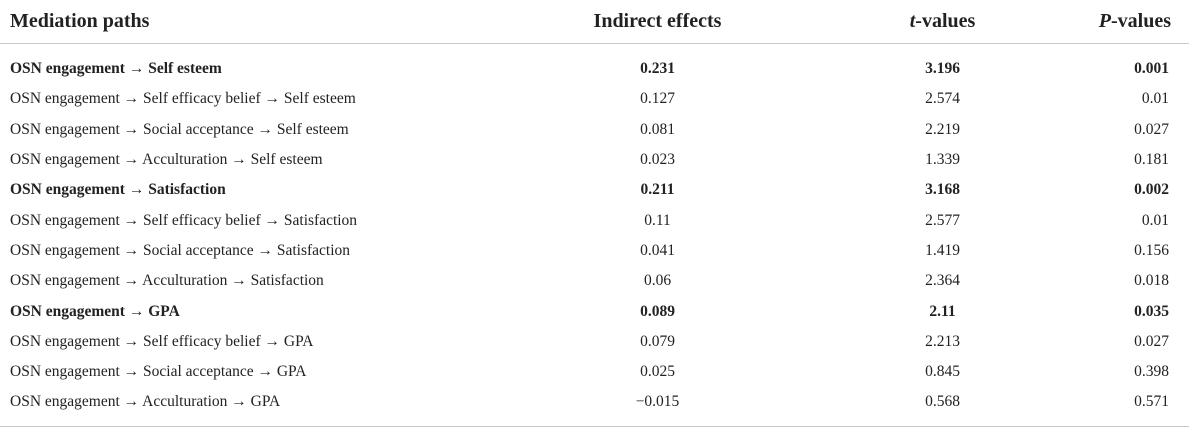 The image size is (1200, 434). I want to click on cell-t-value: 2.574, so click(942, 99).